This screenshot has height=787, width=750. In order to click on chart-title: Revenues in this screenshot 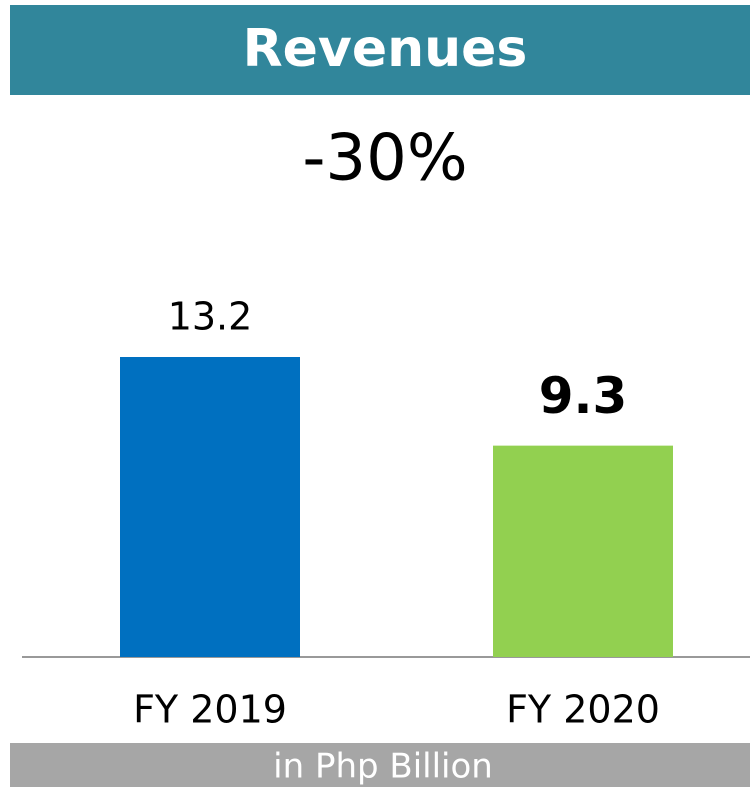, I will do `click(385, 49)`.